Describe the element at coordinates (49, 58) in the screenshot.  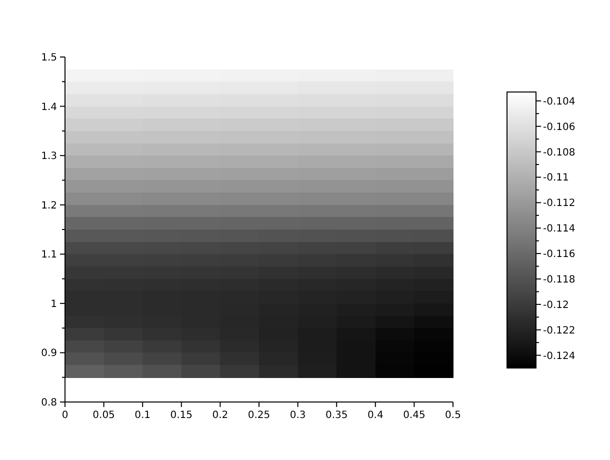
I see `y-tick-label: 1.5` at that location.